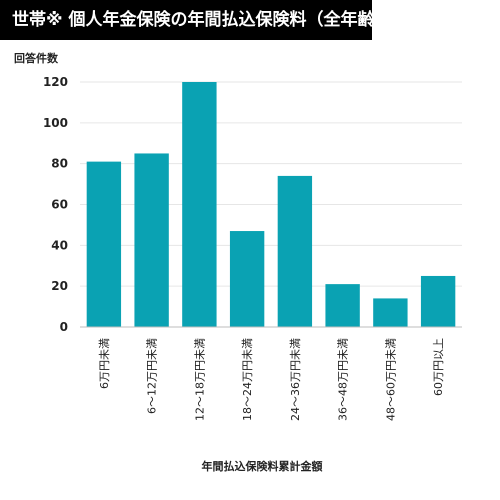 The height and width of the screenshot is (500, 500). What do you see at coordinates (55, 123) in the screenshot?
I see `y-tick-label: 100` at bounding box center [55, 123].